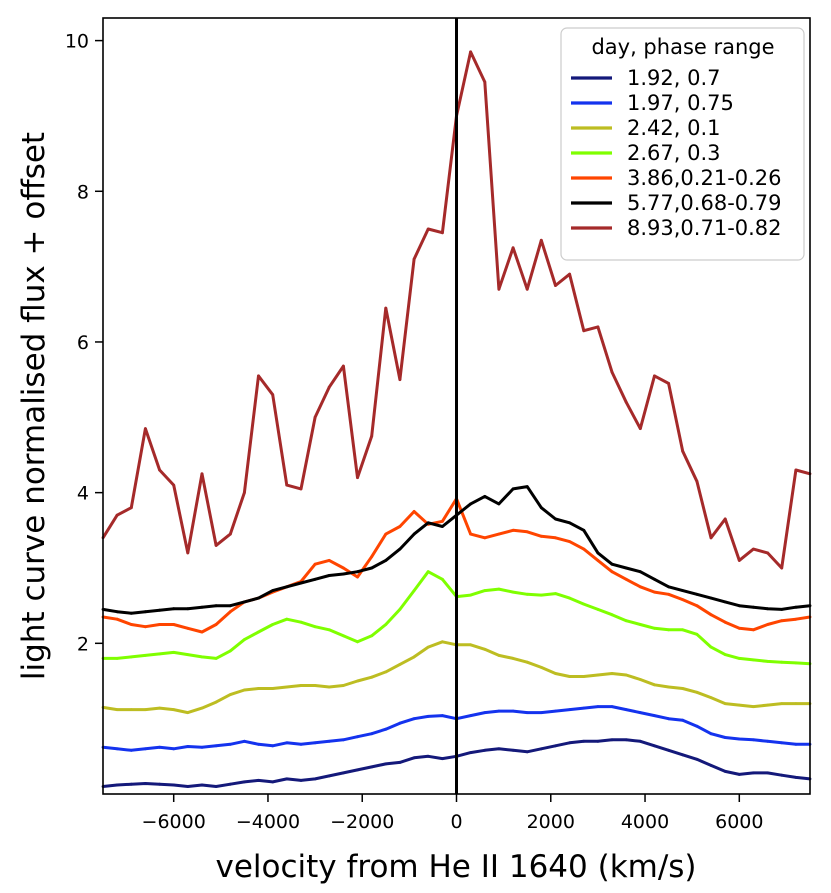 Image resolution: width=831 pixels, height=893 pixels. I want to click on y-tick-label: 8, so click(83, 192).